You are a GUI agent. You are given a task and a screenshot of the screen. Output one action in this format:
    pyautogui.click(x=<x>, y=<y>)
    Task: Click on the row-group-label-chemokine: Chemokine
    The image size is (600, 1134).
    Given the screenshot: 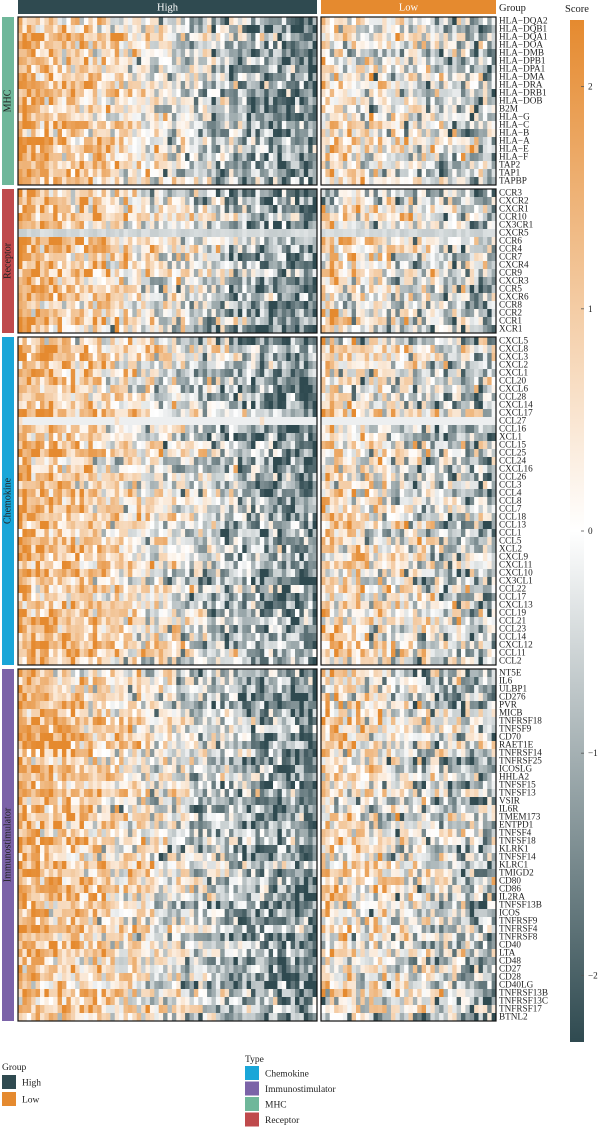 What is the action you would take?
    pyautogui.click(x=8, y=500)
    